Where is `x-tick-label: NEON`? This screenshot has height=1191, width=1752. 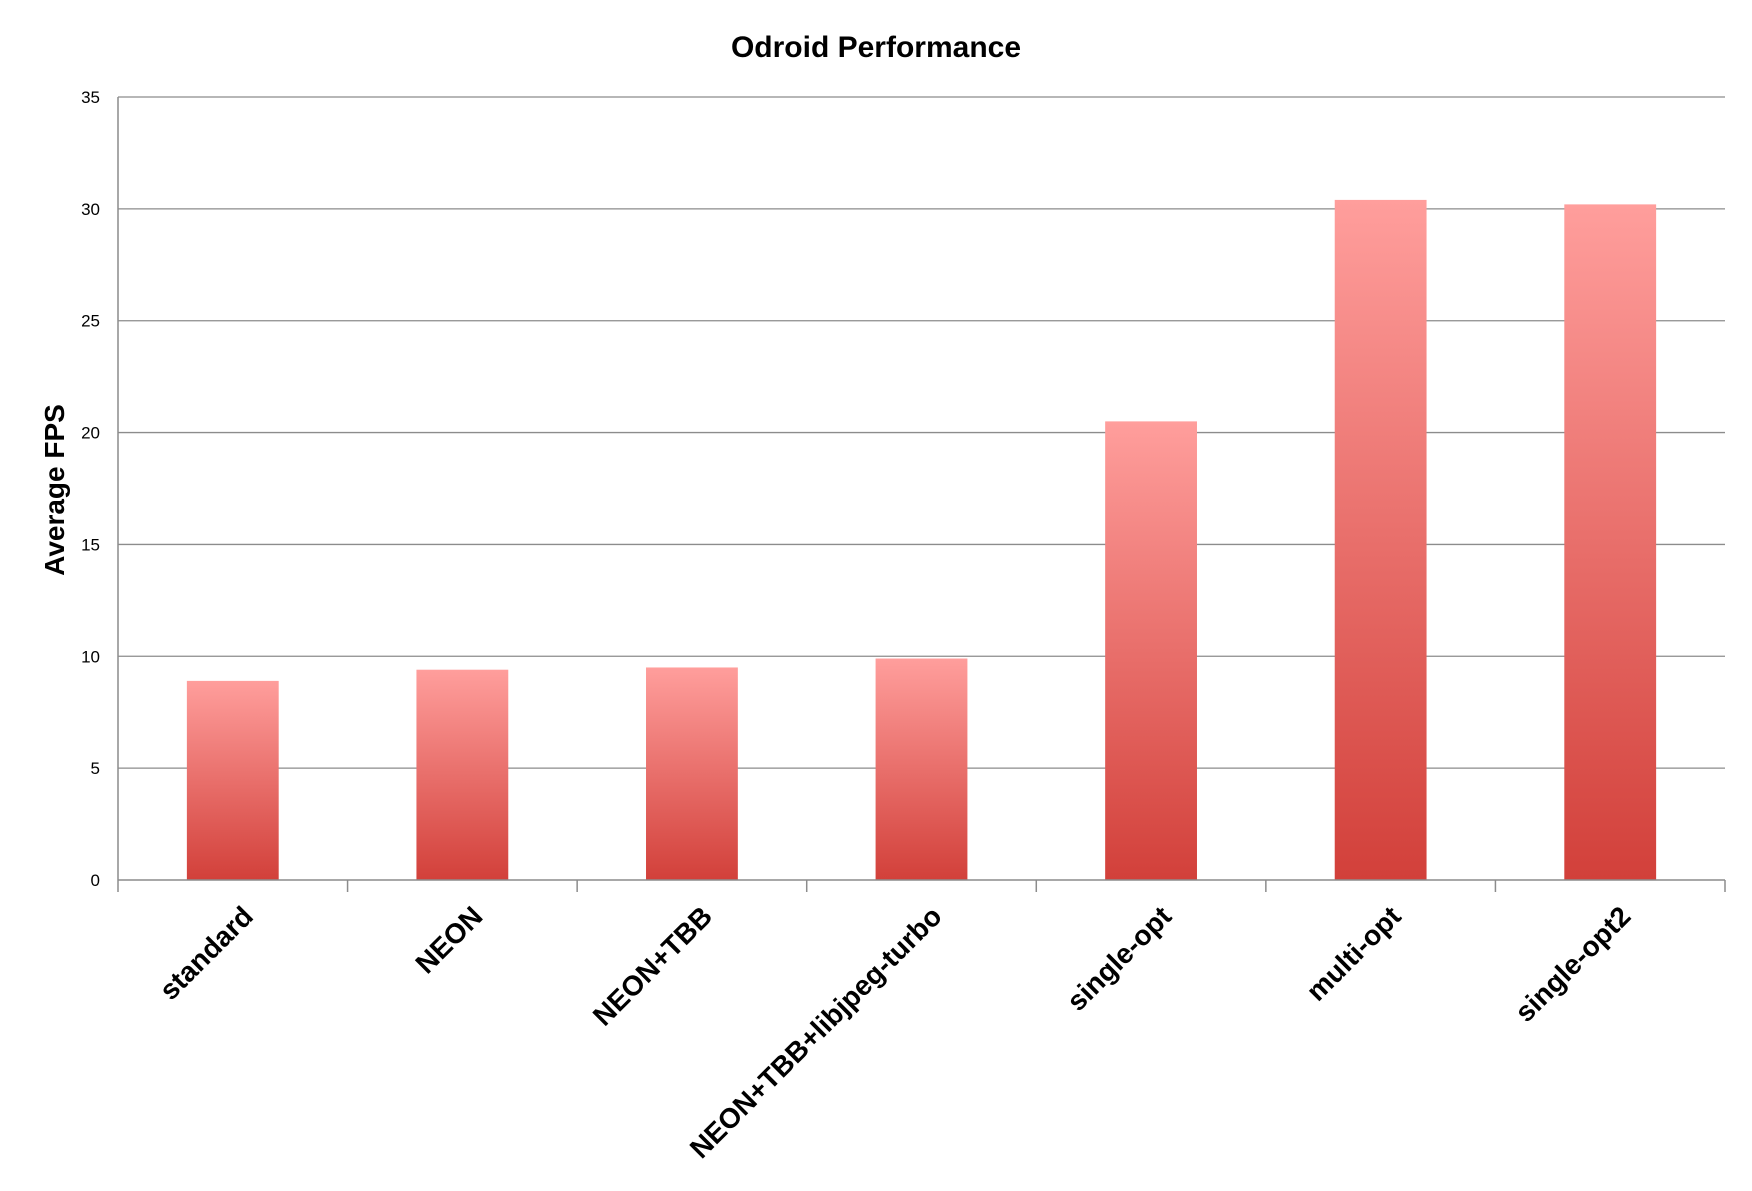
x-tick-label: NEON is located at coordinates (448, 939).